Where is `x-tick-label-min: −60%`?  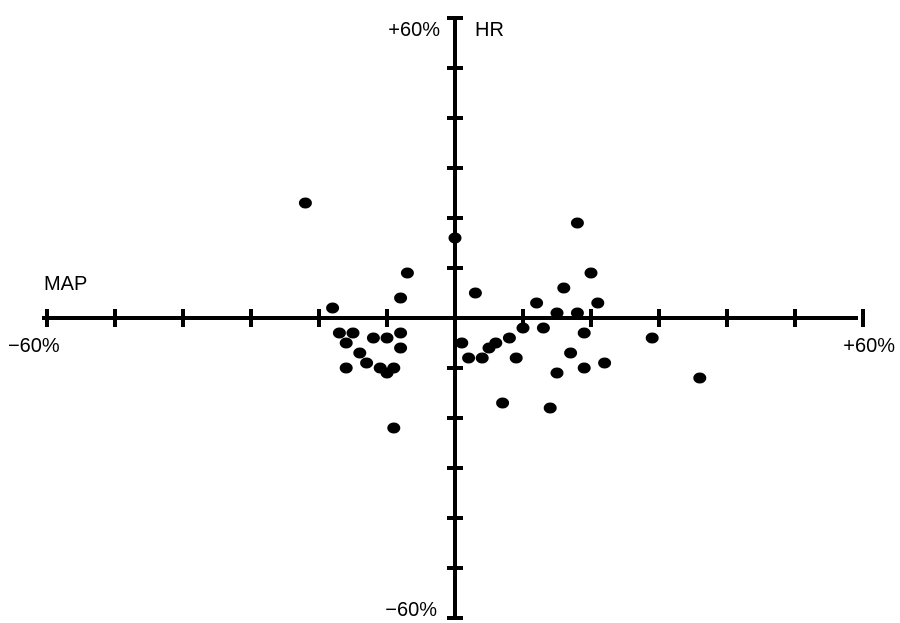
x-tick-label-min: −60% is located at coordinates (34, 346).